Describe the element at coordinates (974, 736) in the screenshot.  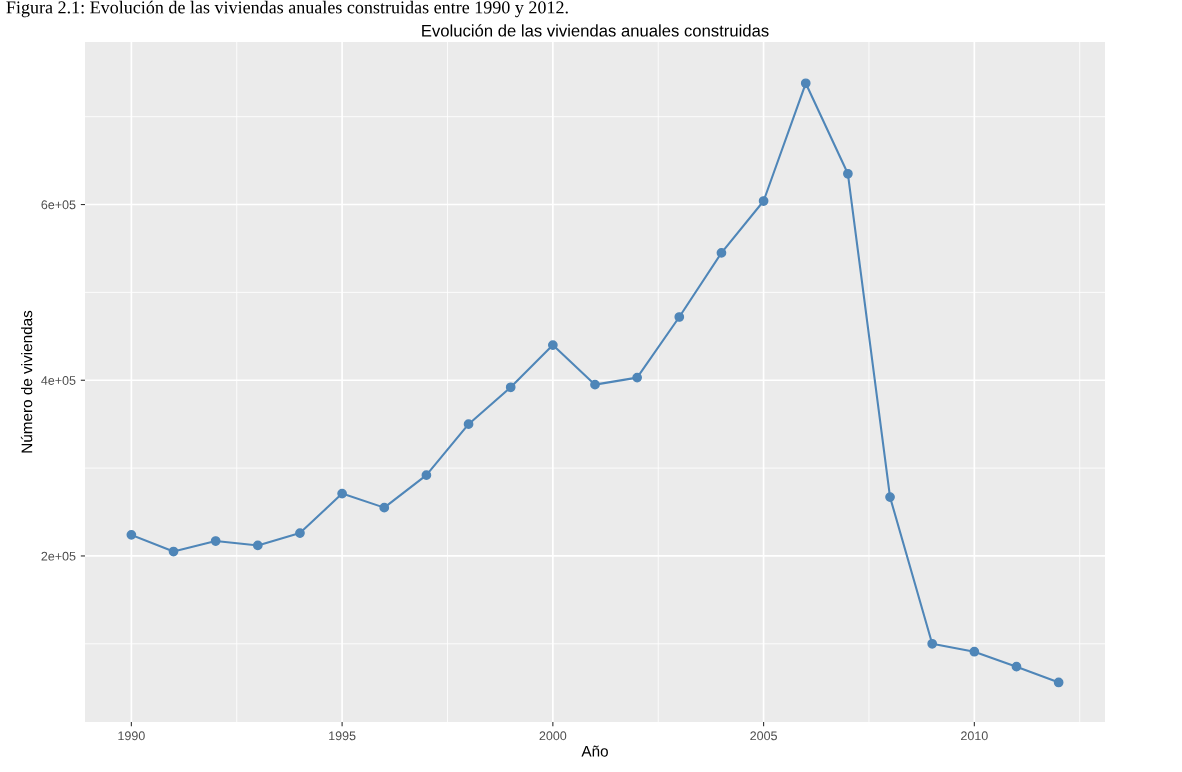
I see `x-tick-label: 2010` at that location.